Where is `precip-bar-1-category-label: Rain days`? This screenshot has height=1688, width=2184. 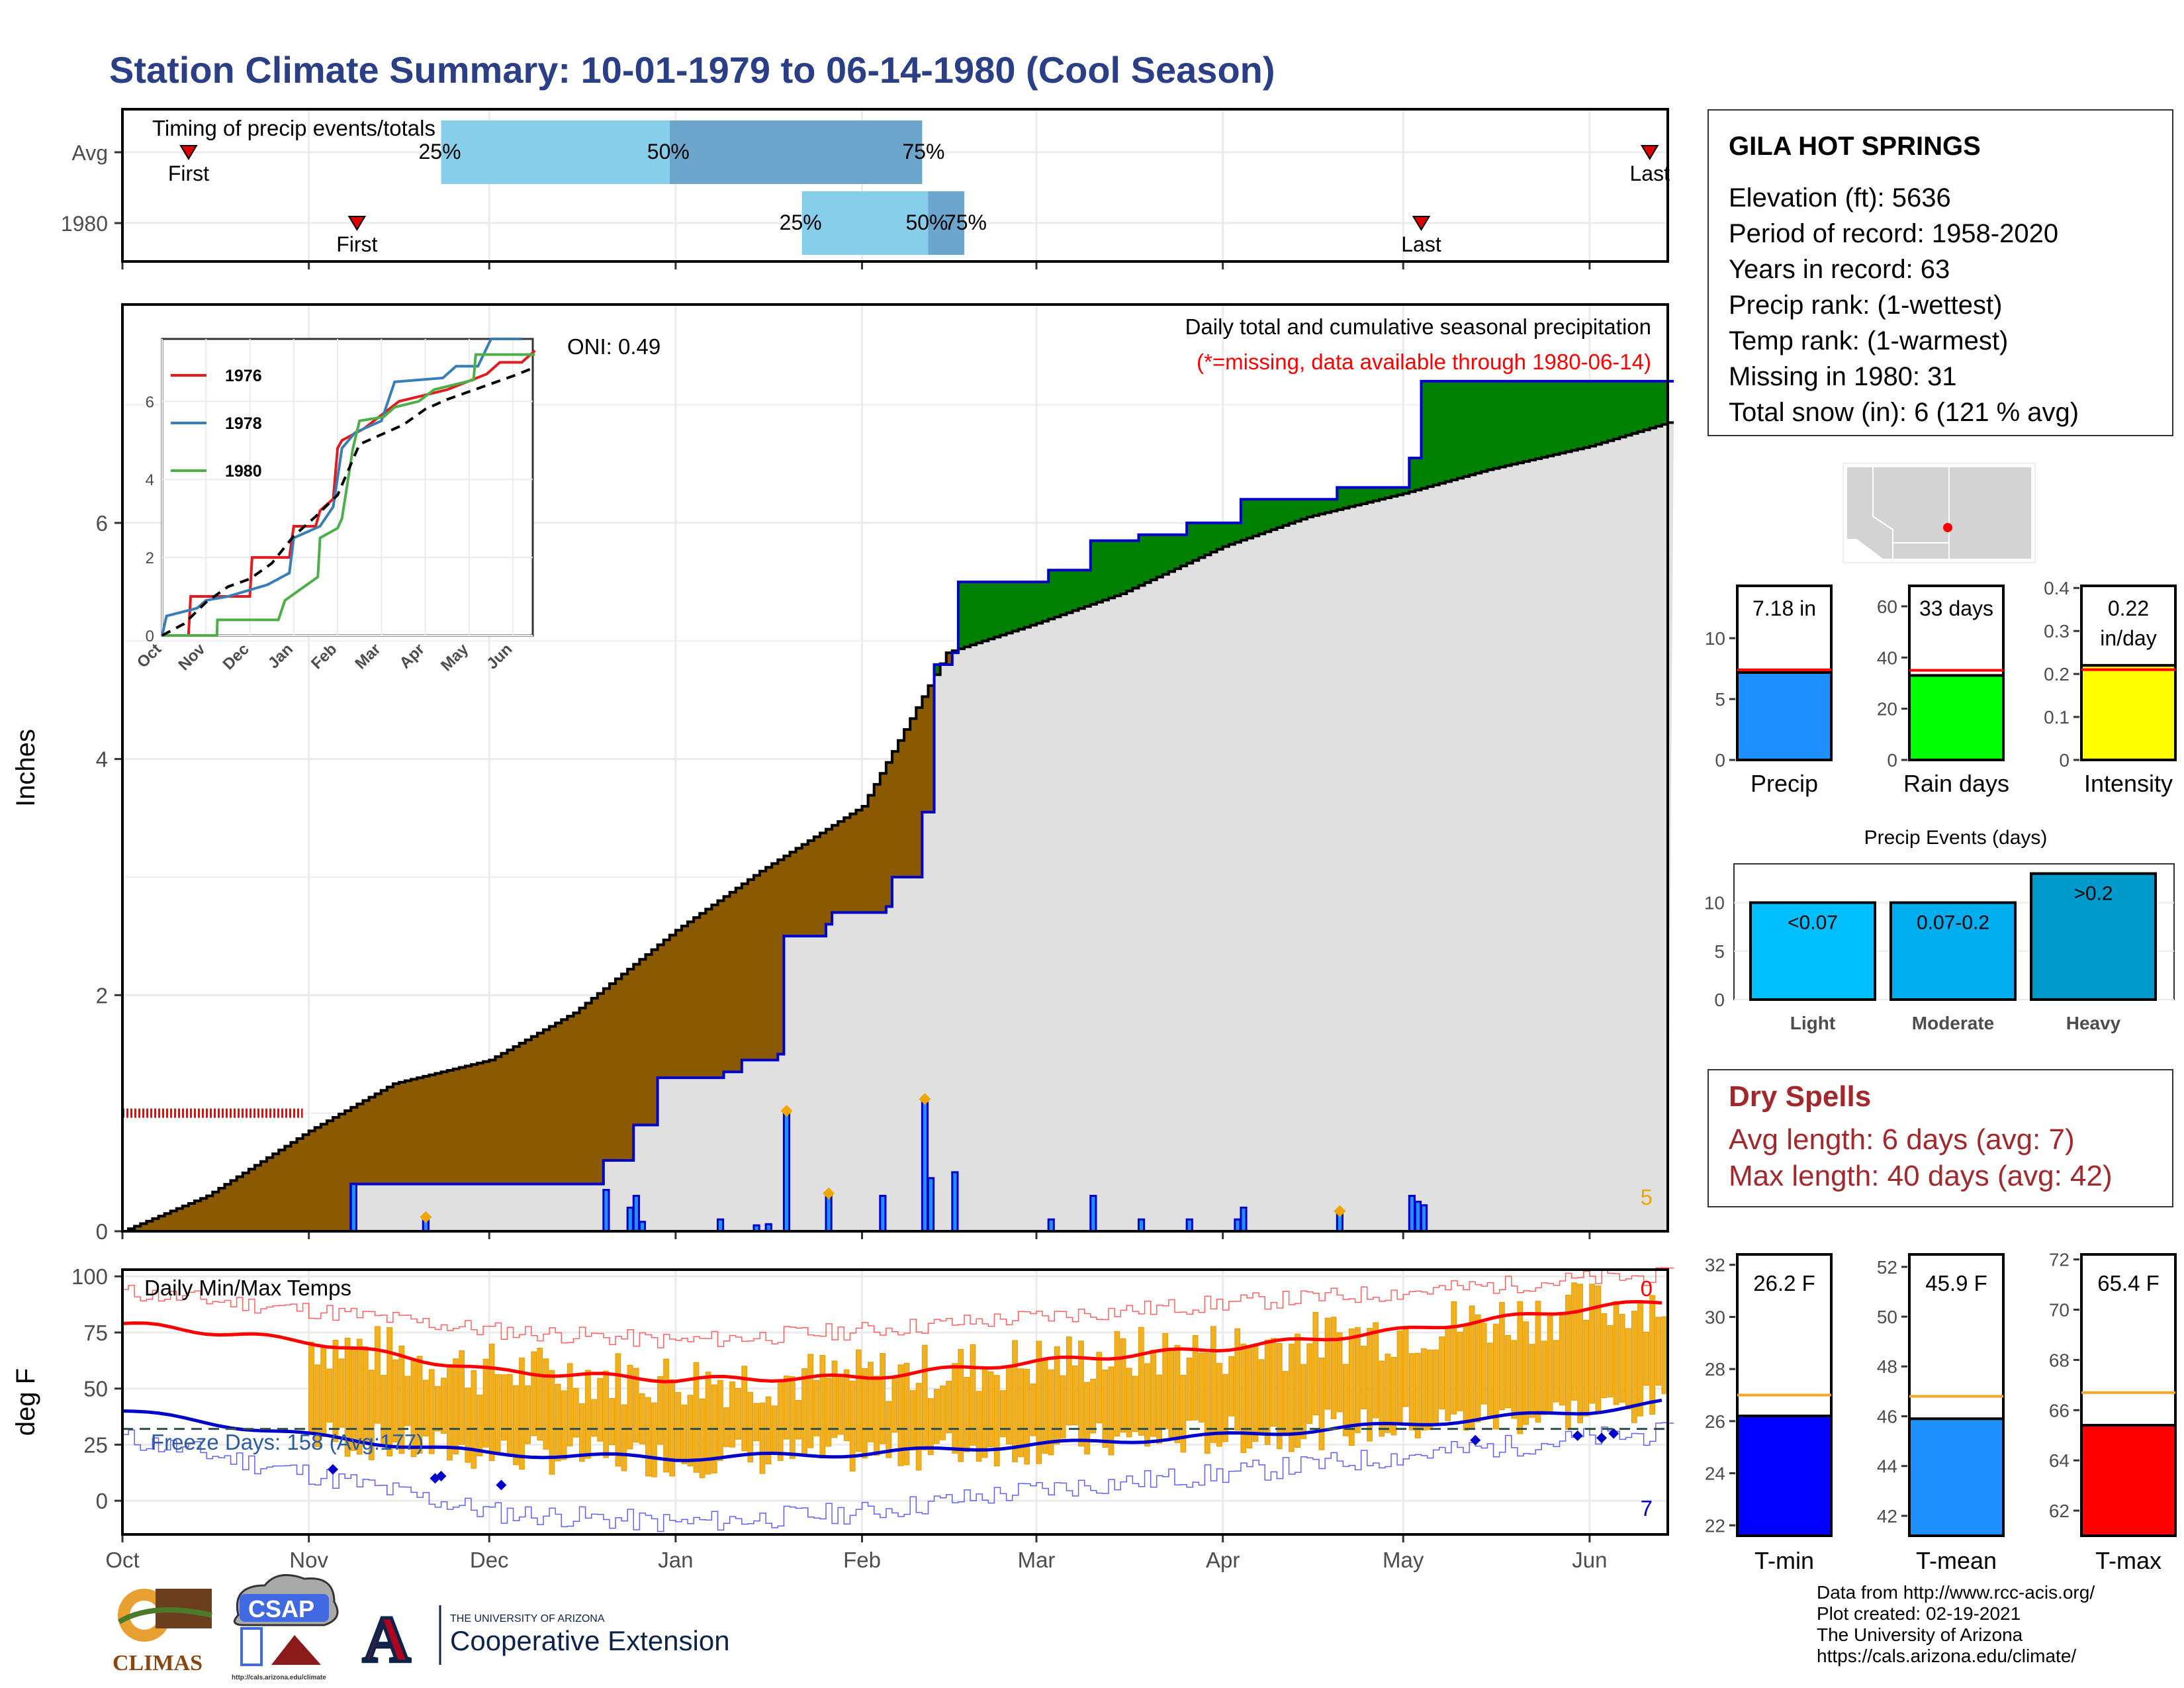 precip-bar-1-category-label: Rain days is located at coordinates (1956, 783).